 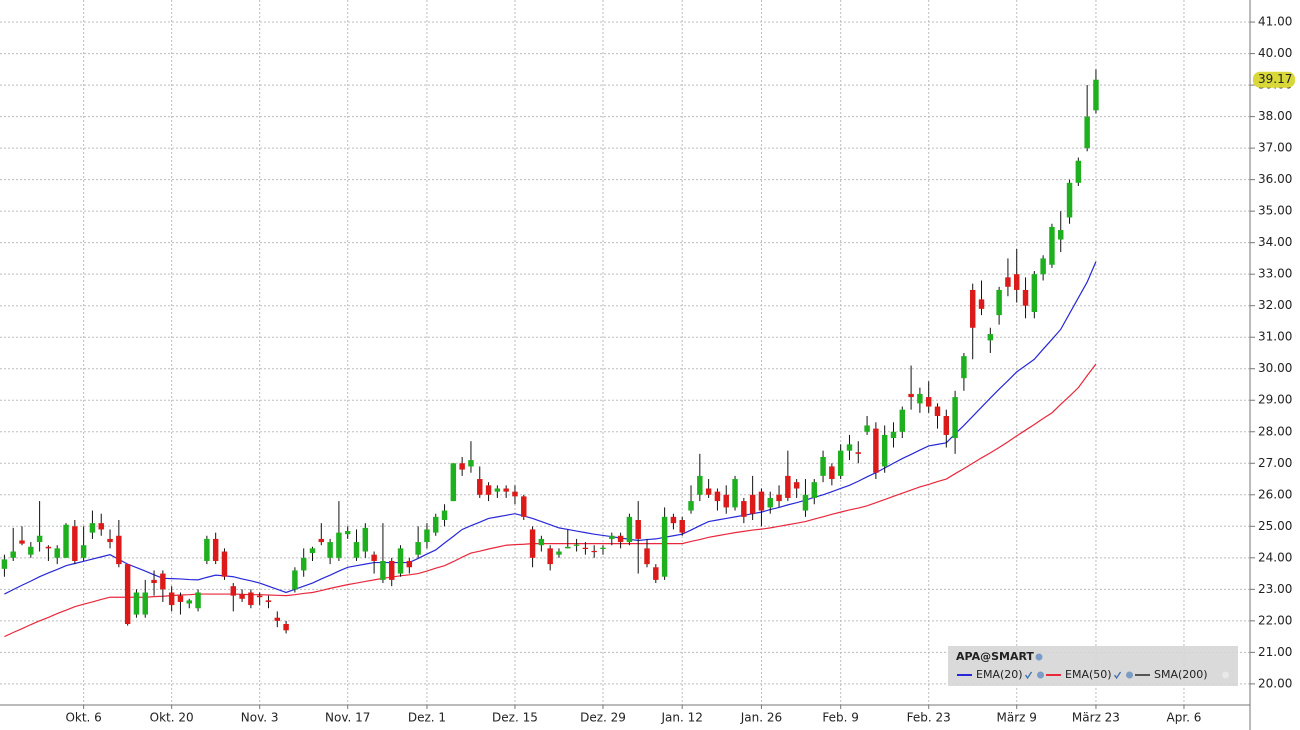 What do you see at coordinates (1226, 675) in the screenshot?
I see `legend-icon` at bounding box center [1226, 675].